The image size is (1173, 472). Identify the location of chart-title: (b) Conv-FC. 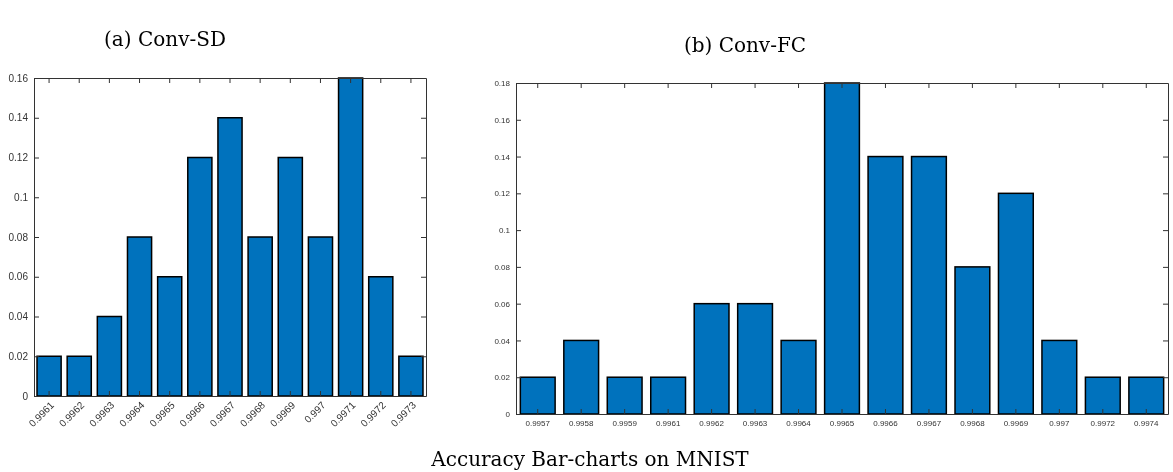
(745, 45).